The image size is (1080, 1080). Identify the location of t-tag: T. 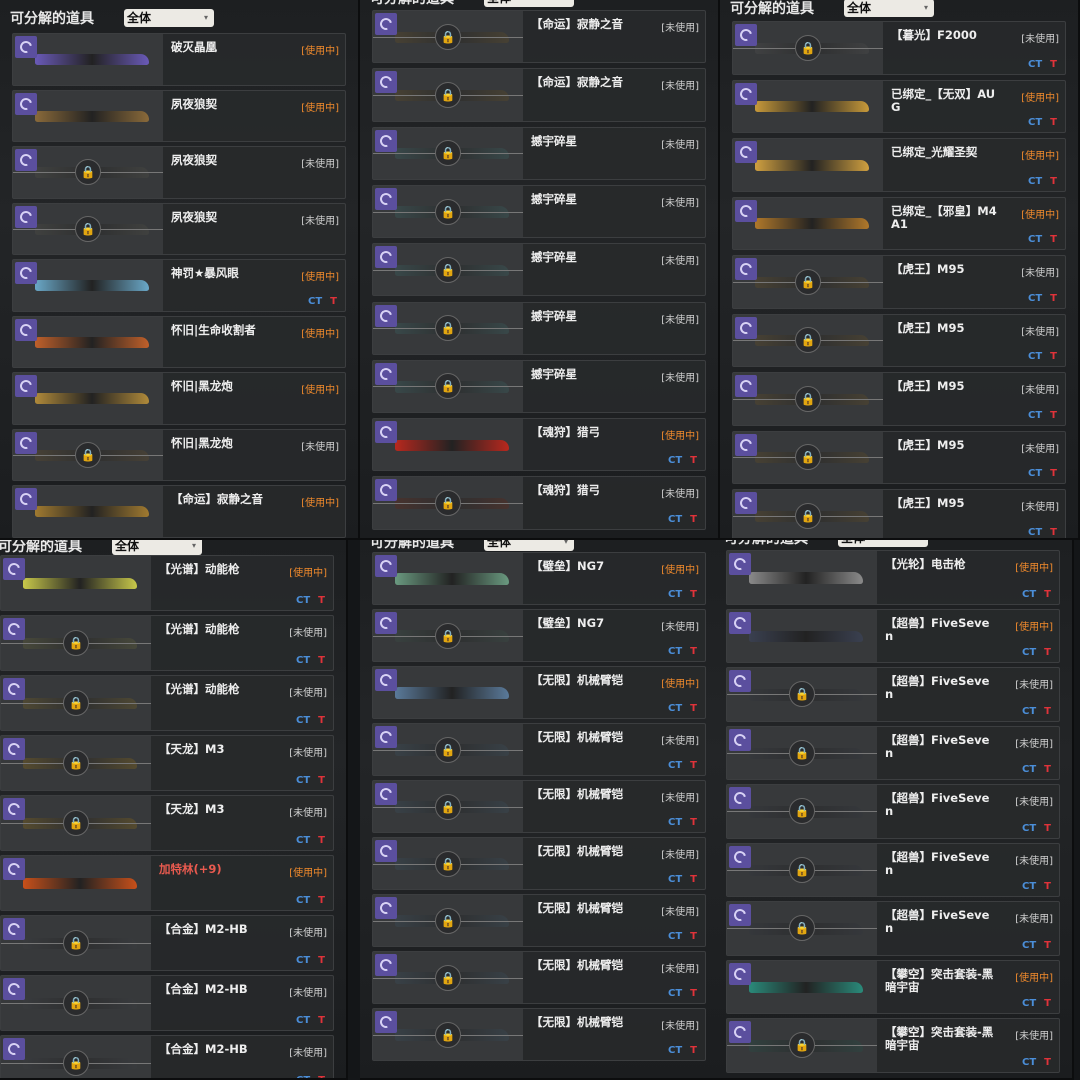
(1053, 64).